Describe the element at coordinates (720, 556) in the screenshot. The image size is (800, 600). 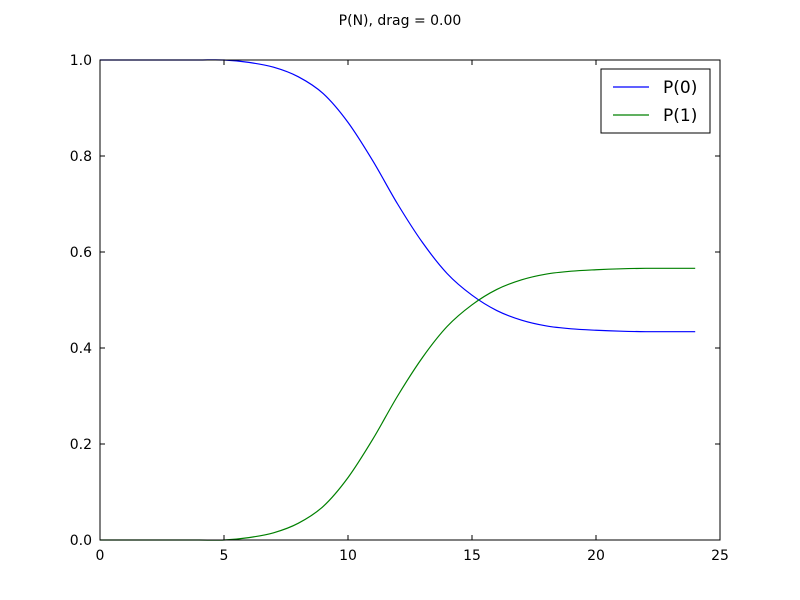
I see `x-tick-label: 25` at that location.